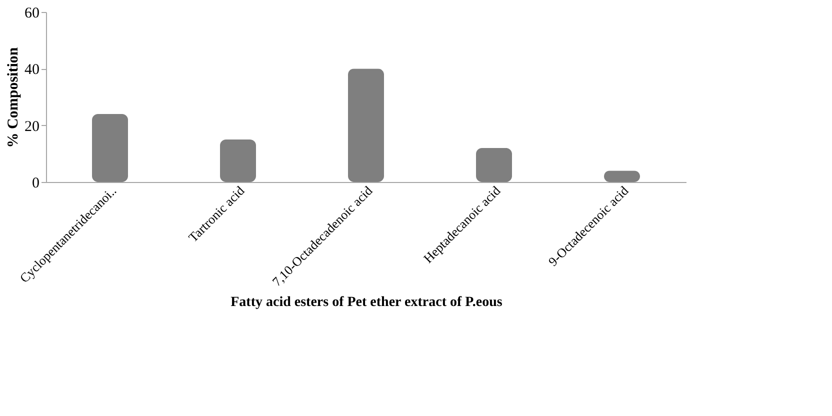 The height and width of the screenshot is (416, 832). I want to click on x-axis-title: Fatty acid esters of Pet ether extract of P.eous, so click(366, 302).